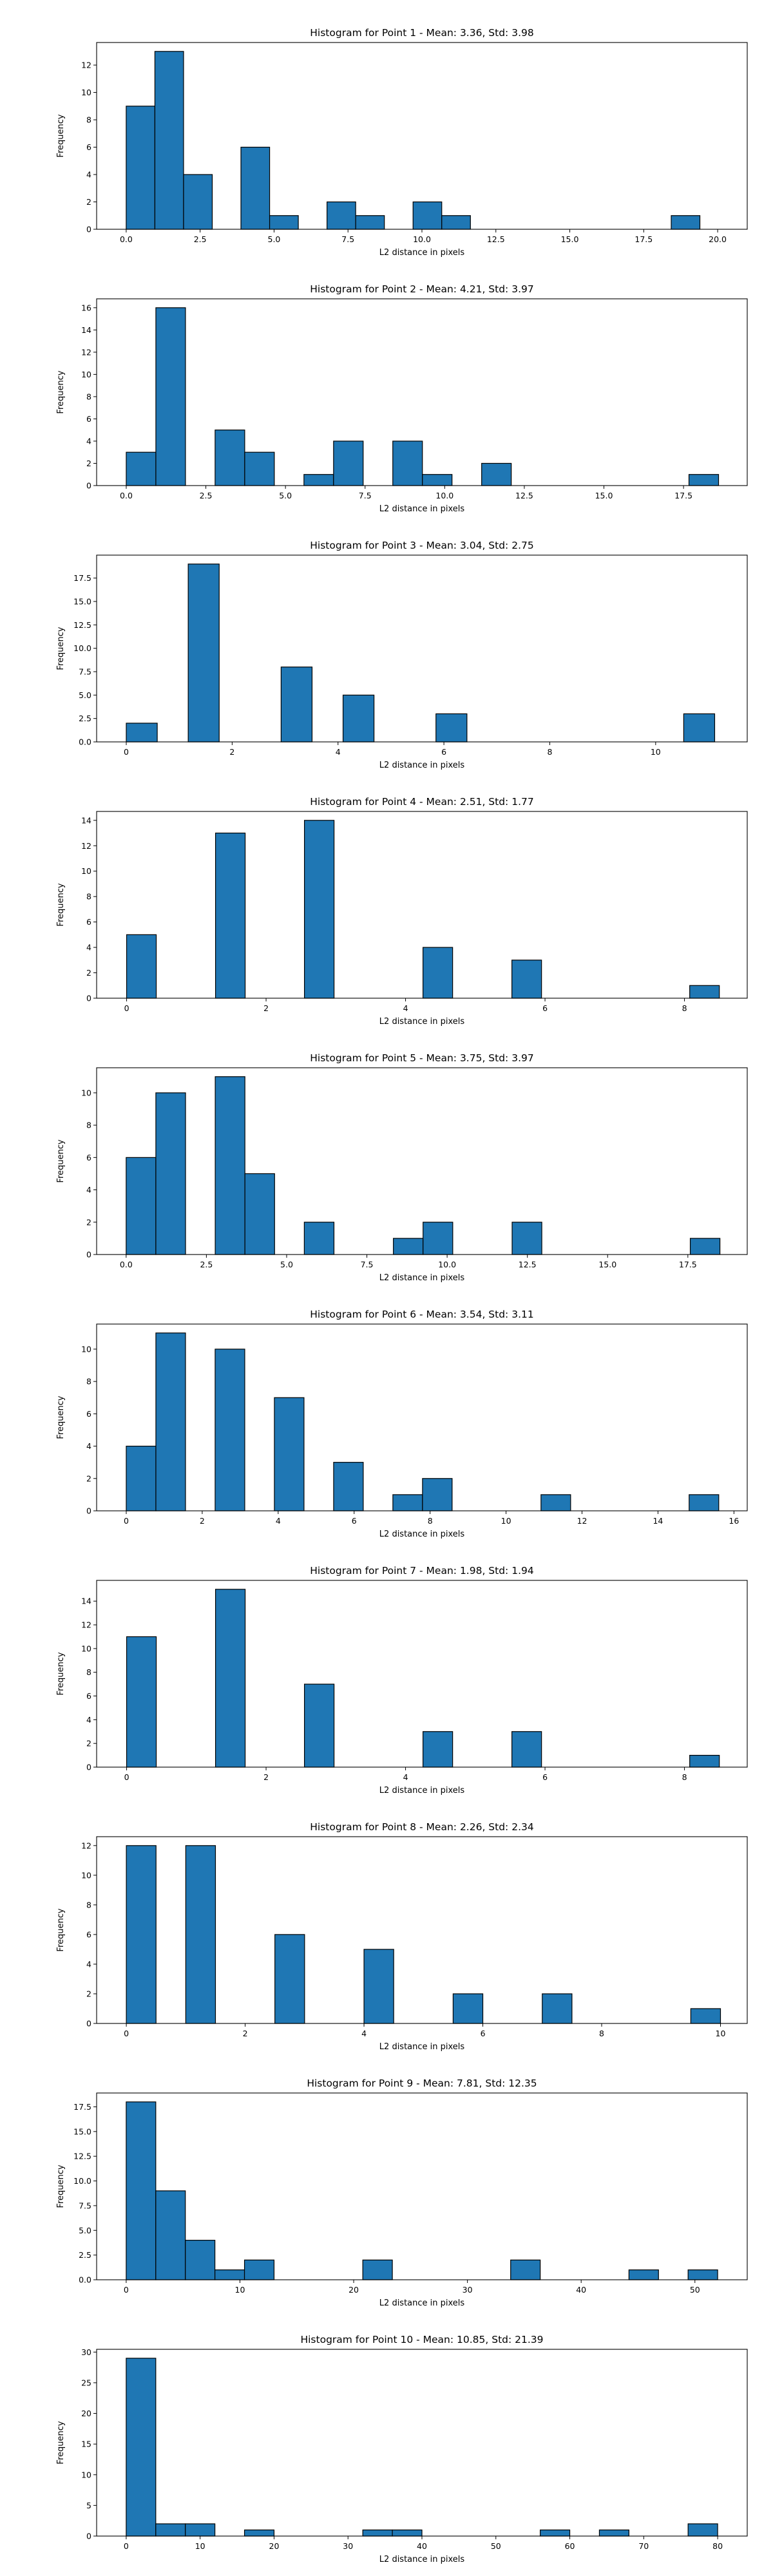 The image size is (773, 2576). What do you see at coordinates (82, 2107) in the screenshot?
I see `y-tick-label: 17.5` at bounding box center [82, 2107].